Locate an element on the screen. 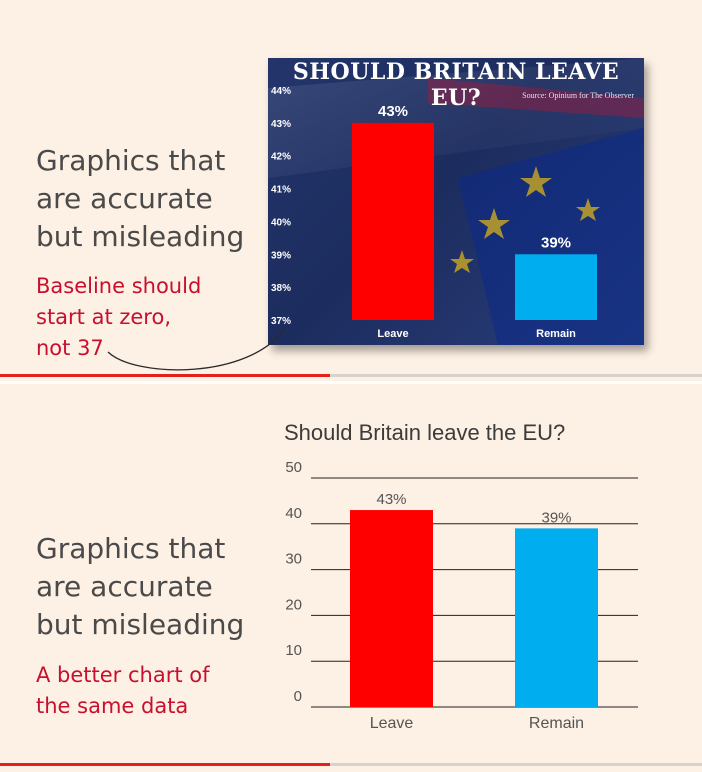 The image size is (702, 772). note-line: Baseline should is located at coordinates (119, 286).